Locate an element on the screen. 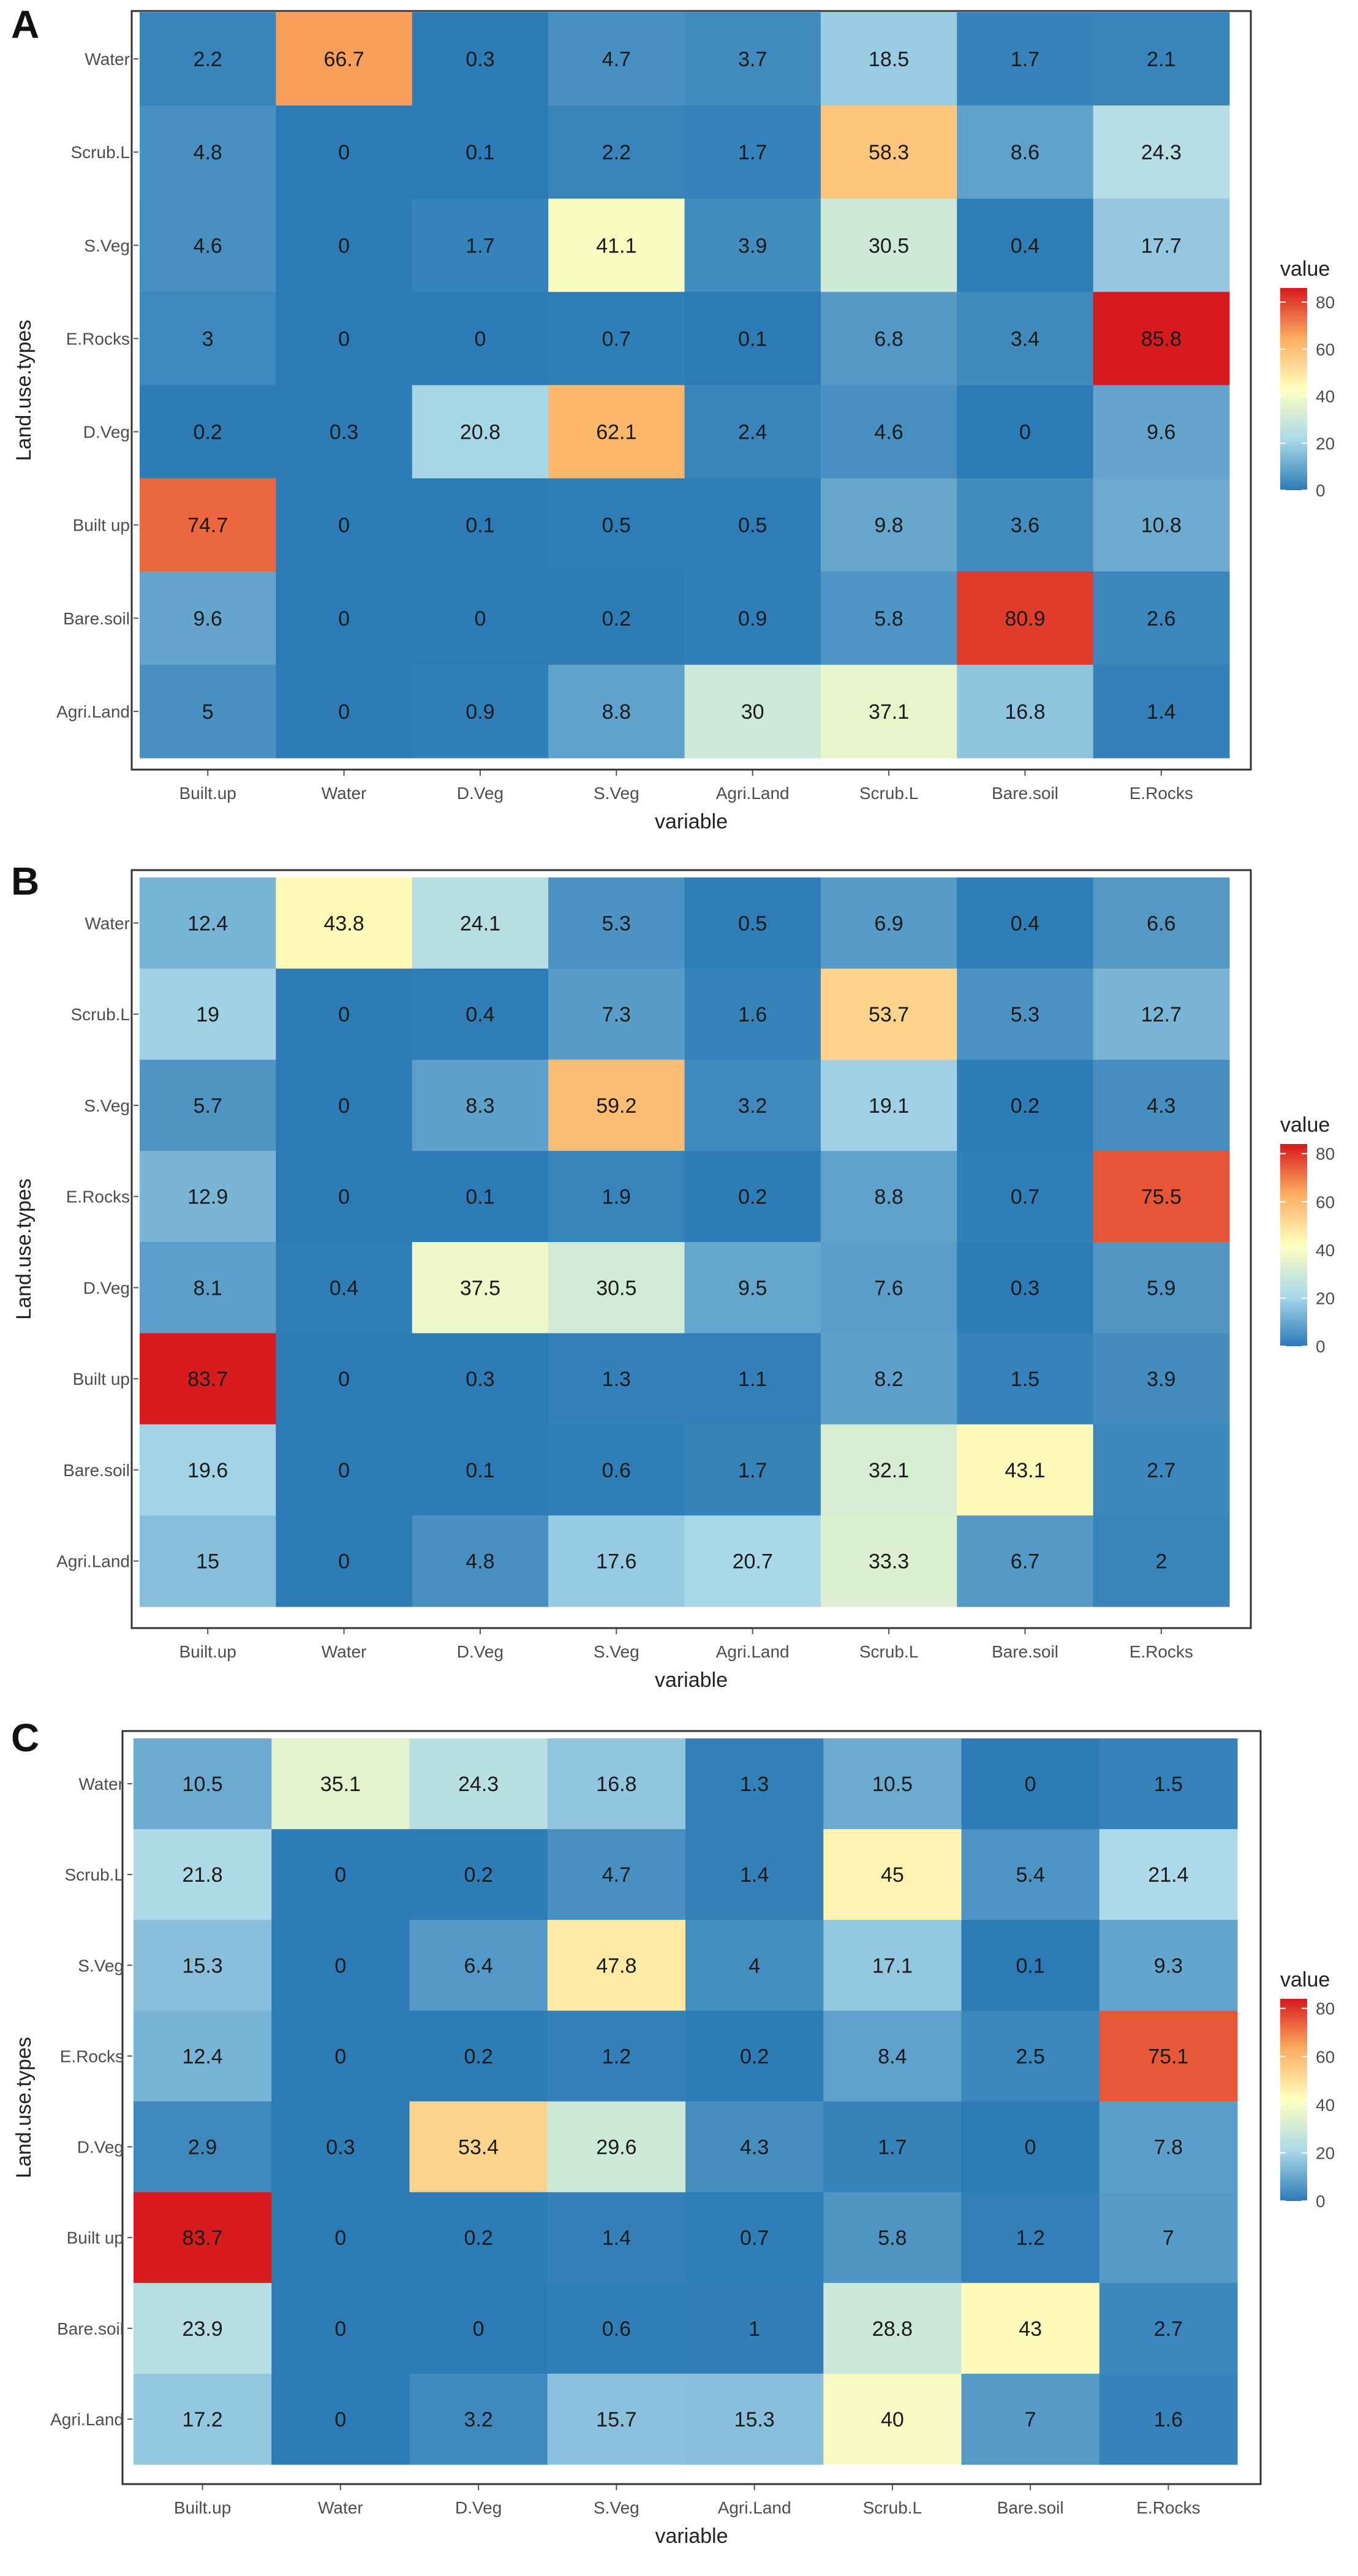 This screenshot has width=1358, height=2576. legend-tick-label: 60 is located at coordinates (1325, 349).